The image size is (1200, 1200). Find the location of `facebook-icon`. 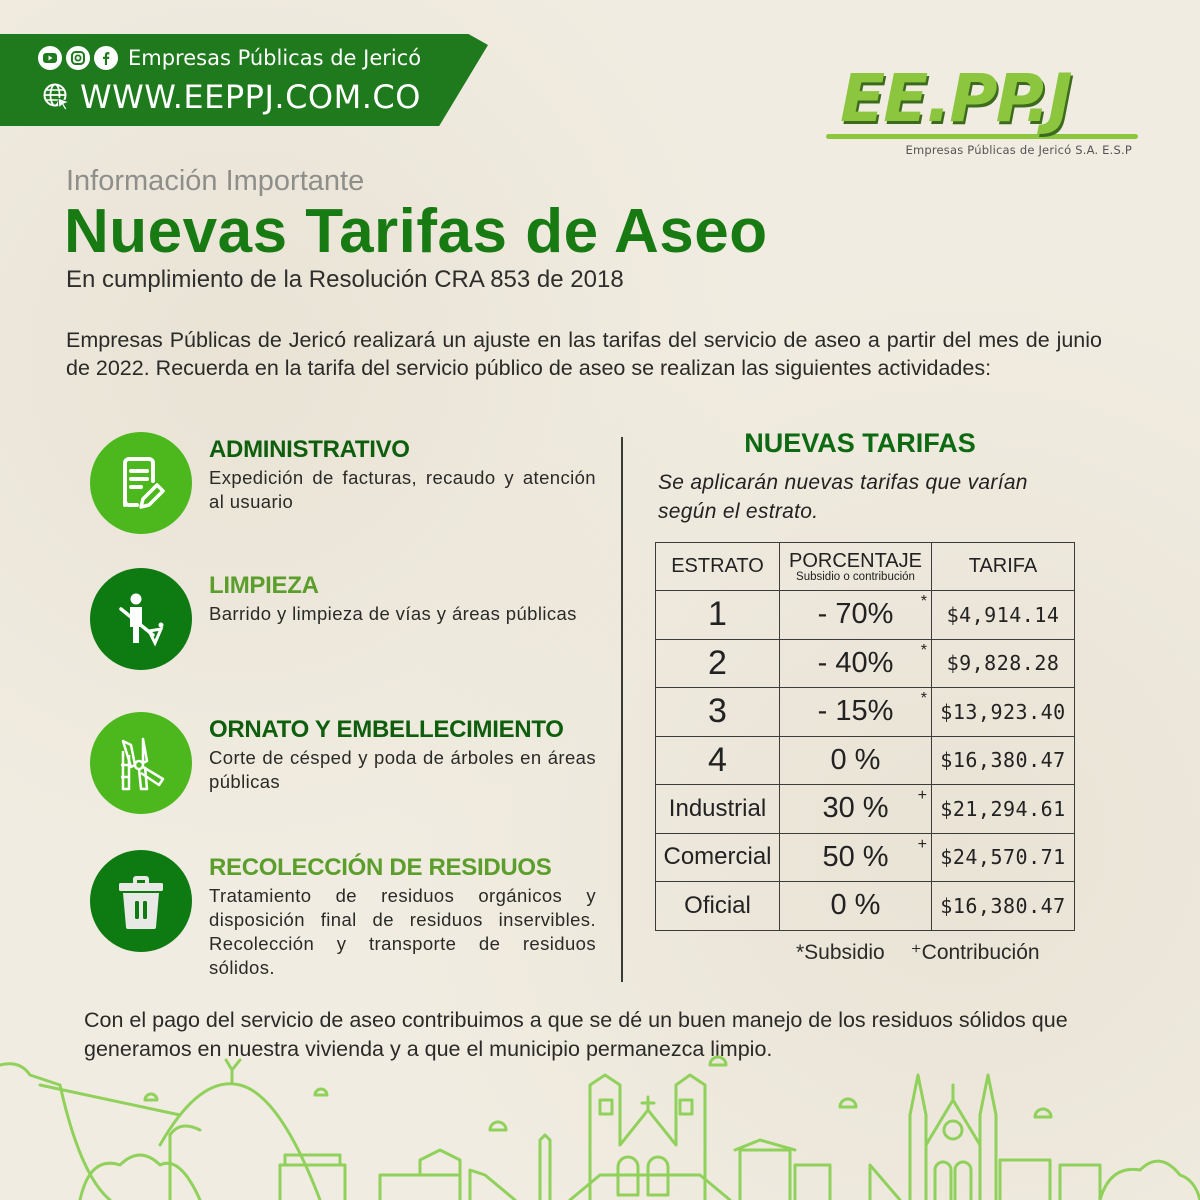

facebook-icon is located at coordinates (106, 58).